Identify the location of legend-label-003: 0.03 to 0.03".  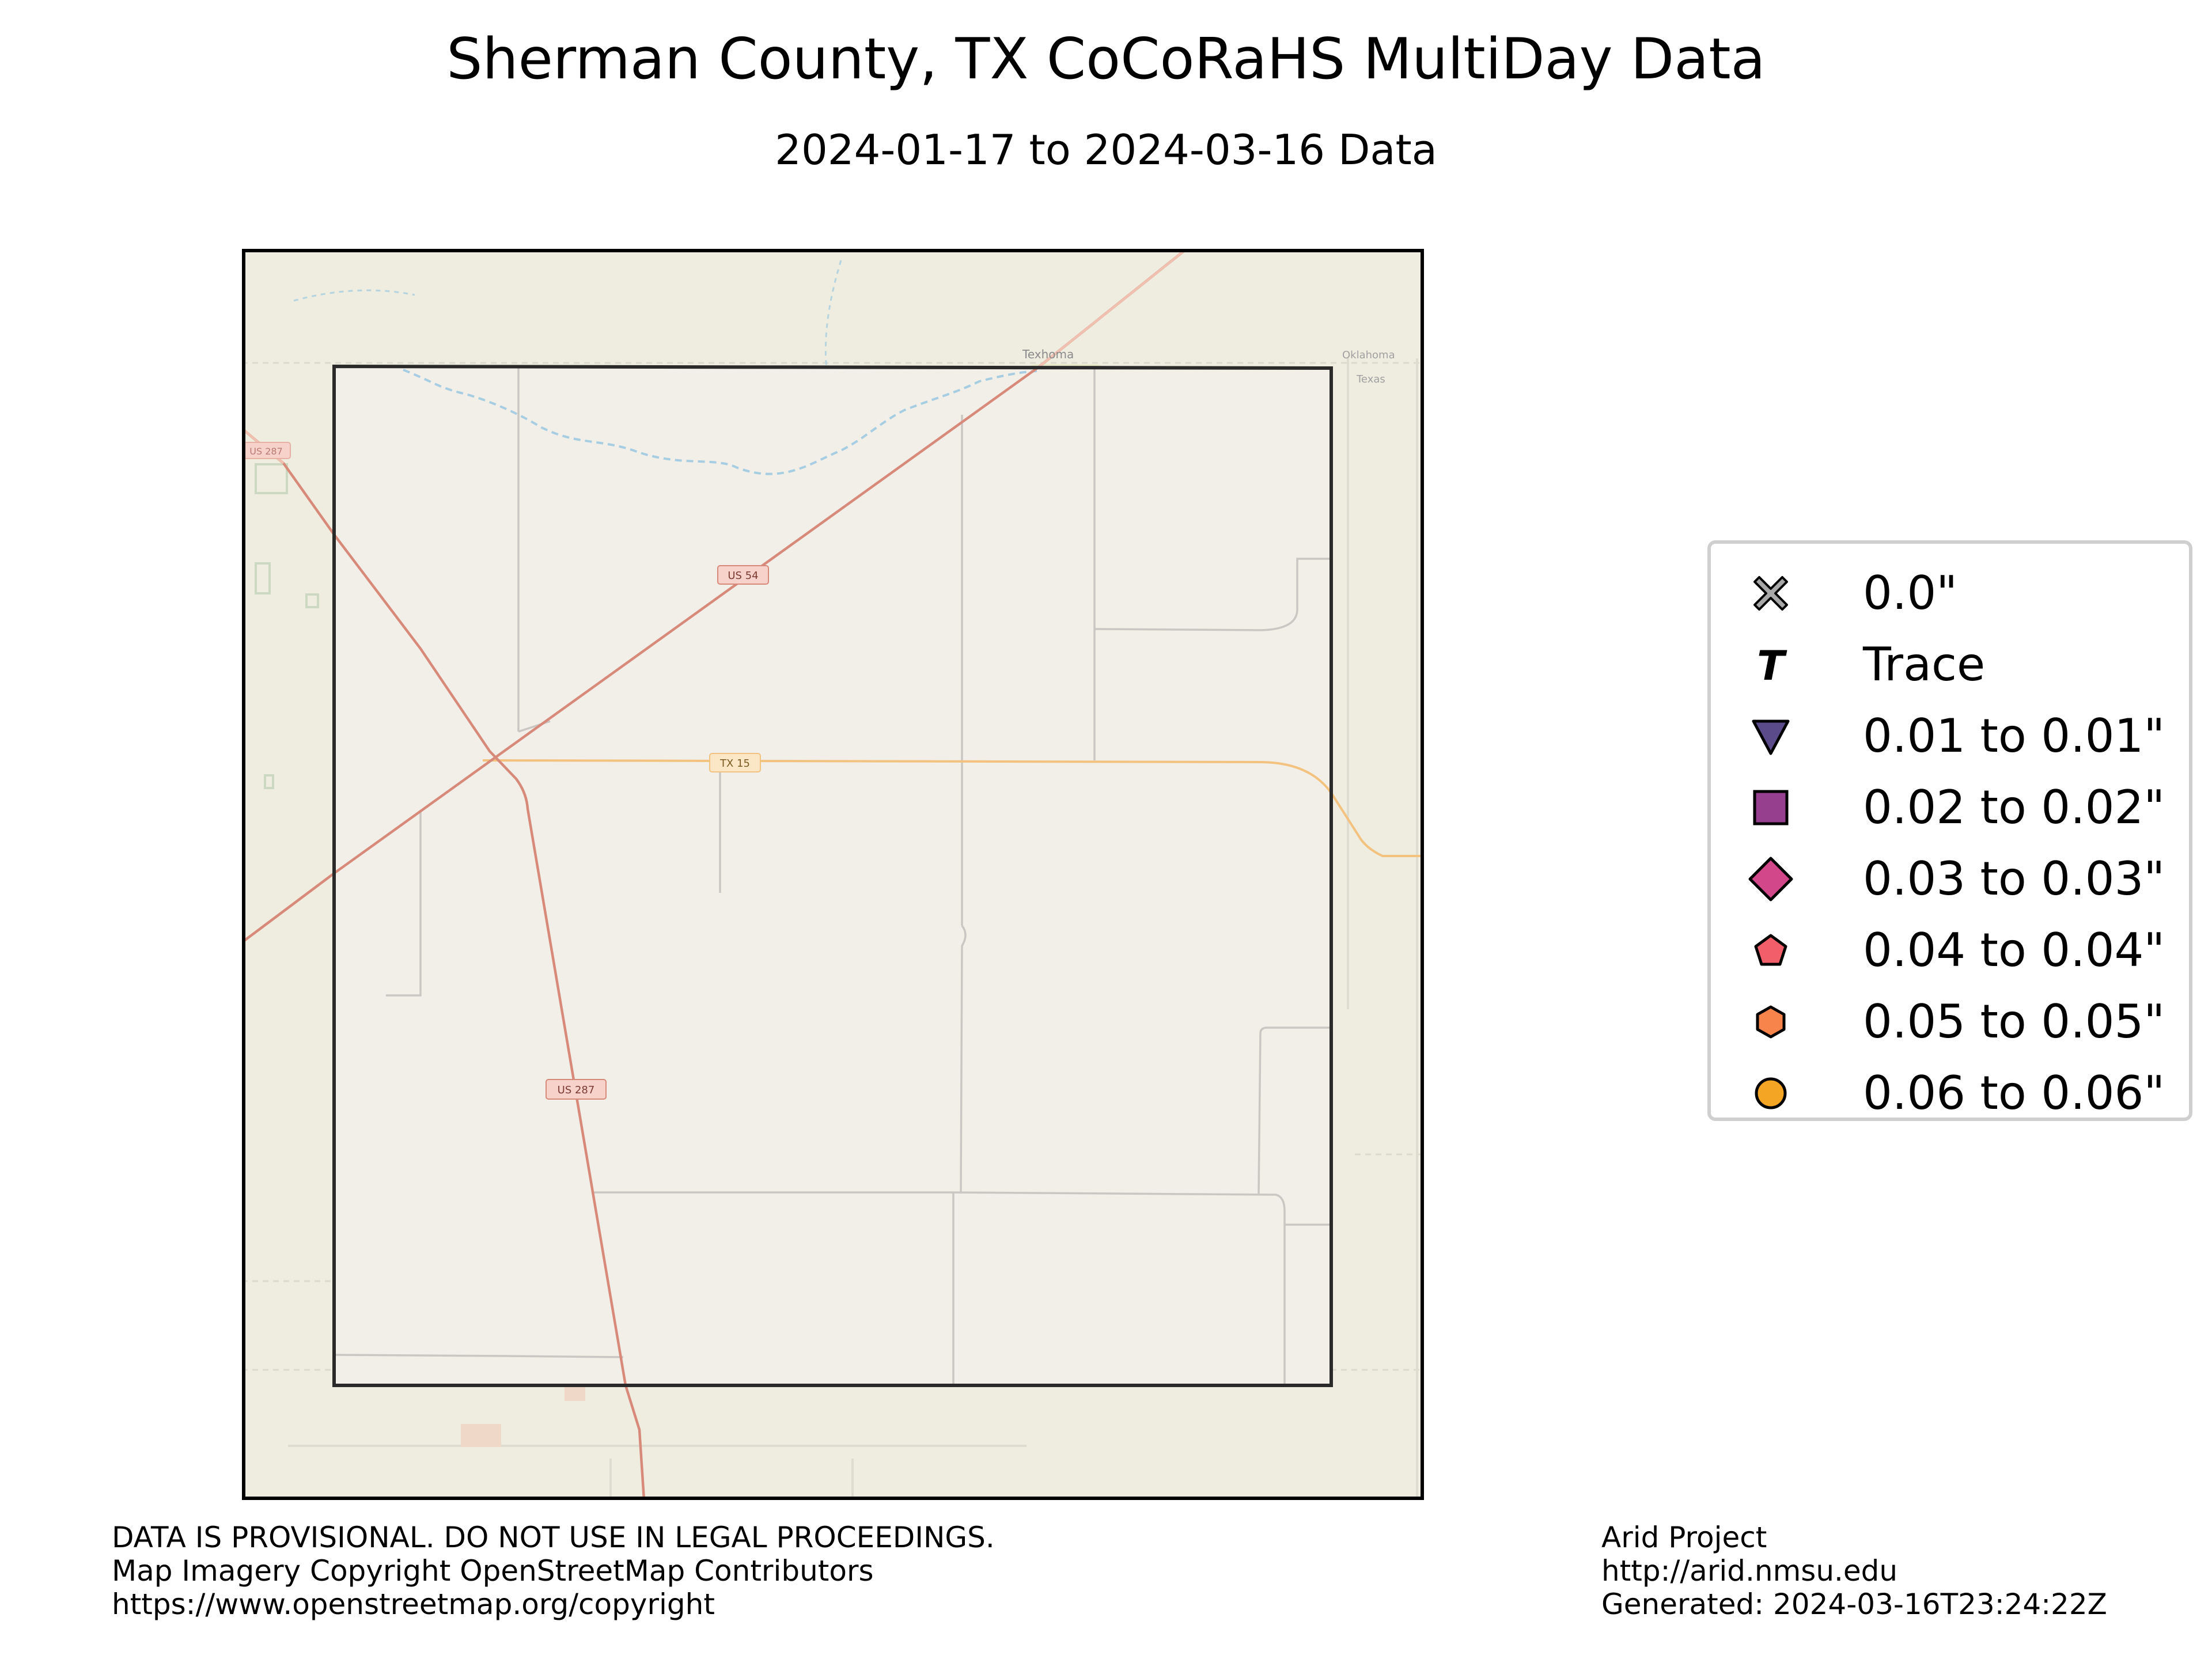
(2014, 879).